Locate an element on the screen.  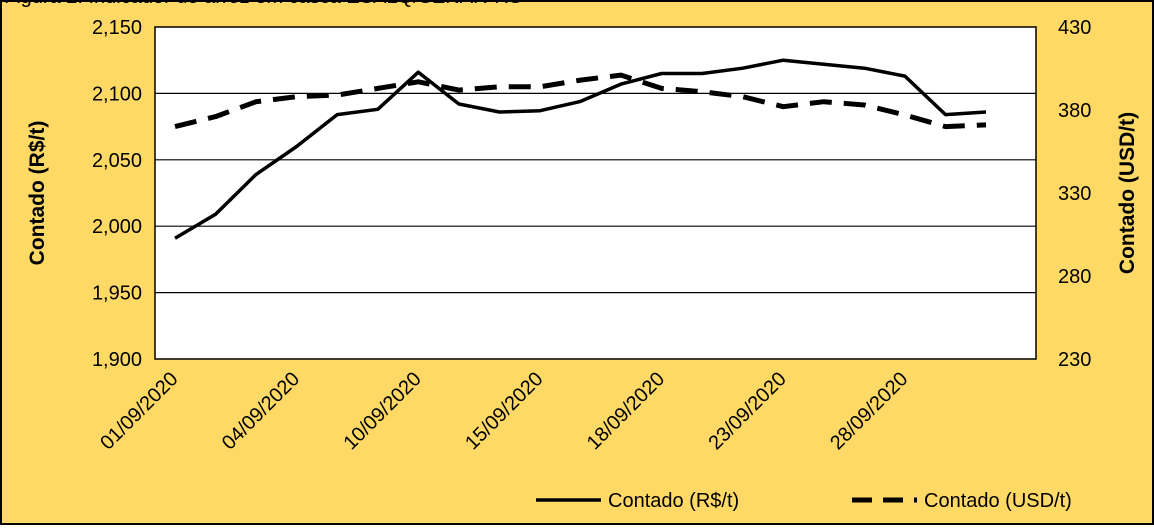
legend: Contado (R$/t) Contado (USD/t) is located at coordinates (804, 501).